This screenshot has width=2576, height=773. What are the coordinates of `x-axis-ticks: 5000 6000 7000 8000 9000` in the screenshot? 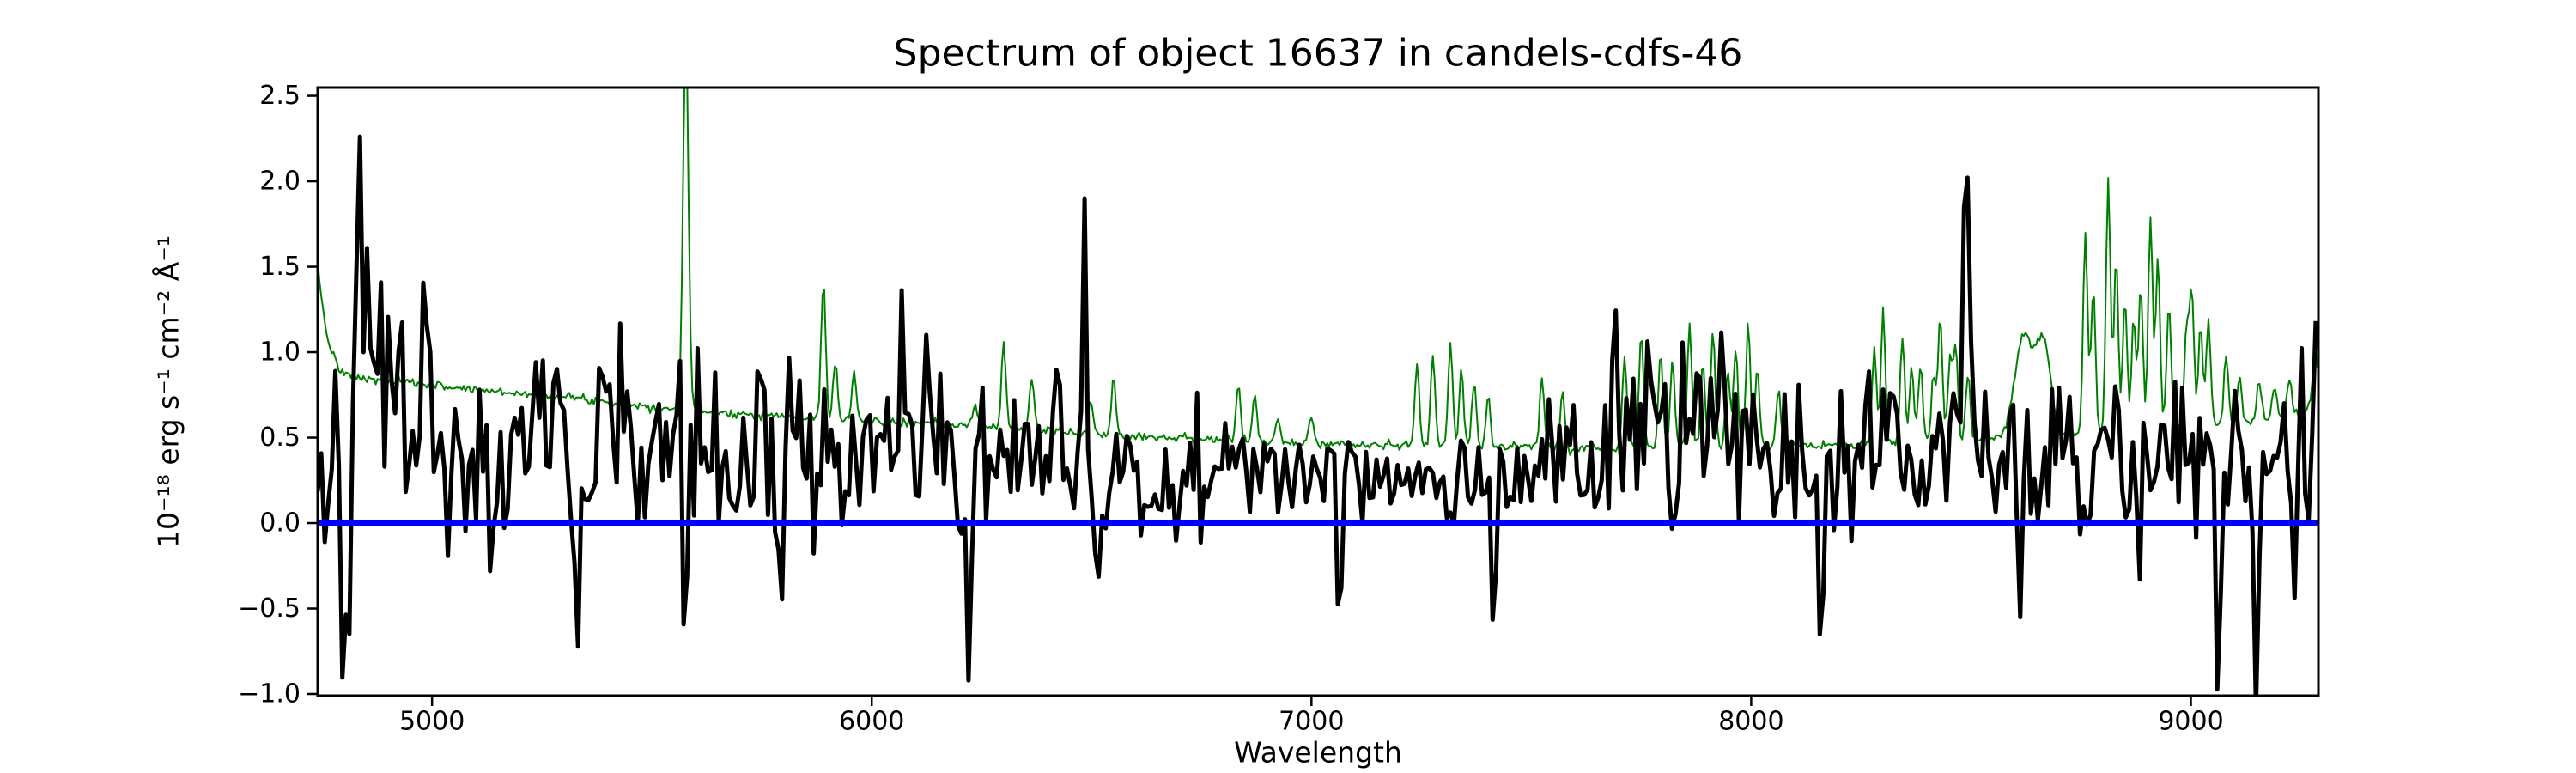 It's located at (1312, 716).